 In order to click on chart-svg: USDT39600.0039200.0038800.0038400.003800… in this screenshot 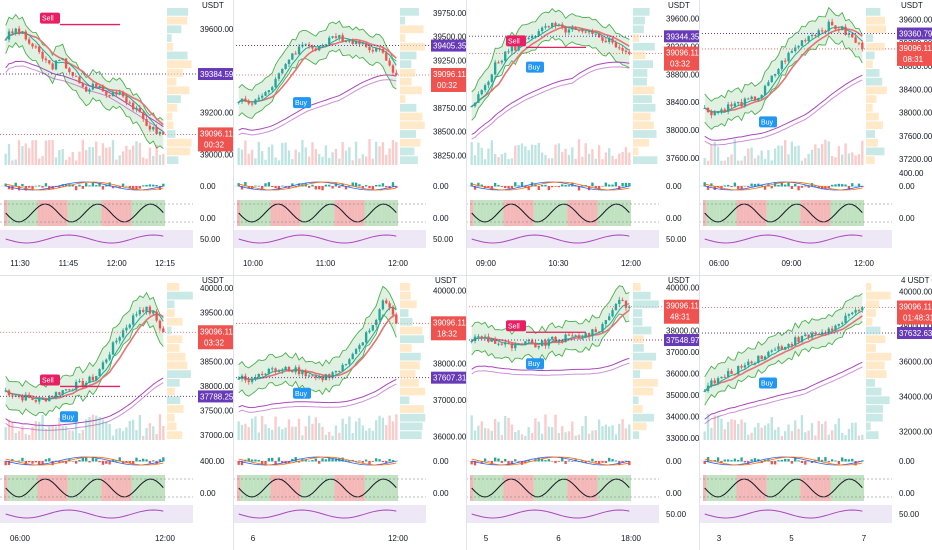, I will do `click(815, 137)`.